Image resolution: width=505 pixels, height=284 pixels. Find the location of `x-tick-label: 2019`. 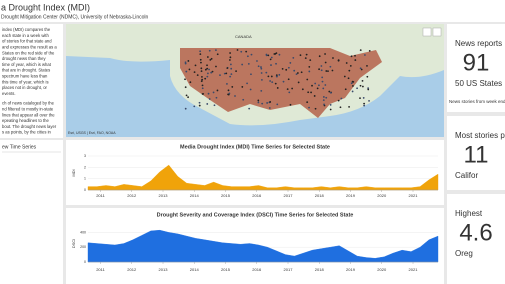

x-tick-label: 2019 is located at coordinates (351, 195).